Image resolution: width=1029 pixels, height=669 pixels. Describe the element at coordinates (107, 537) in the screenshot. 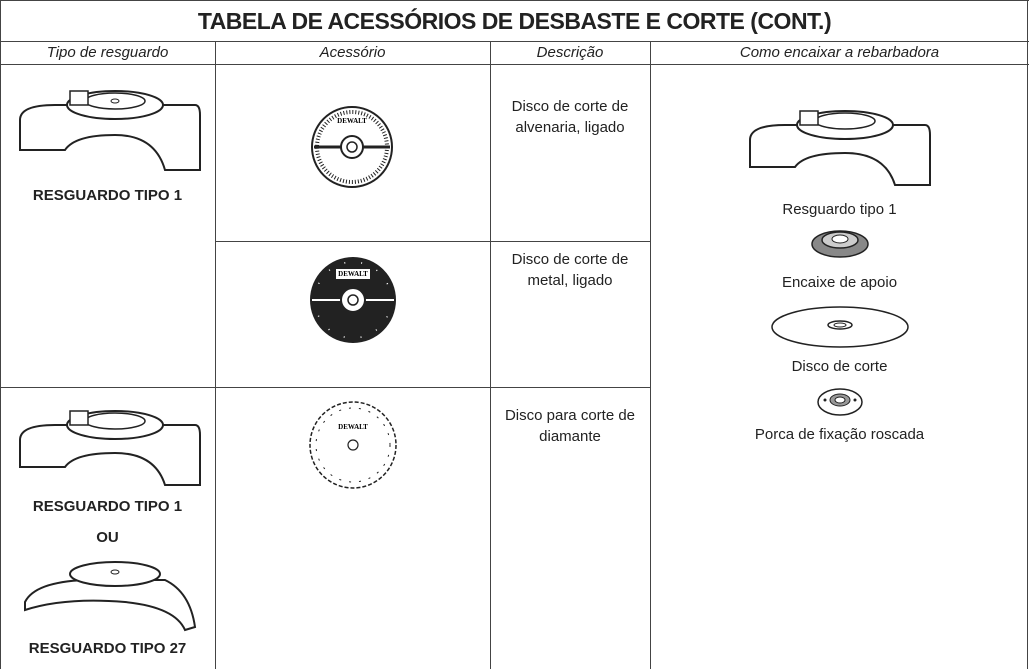

I see `guard-label: OU` at that location.